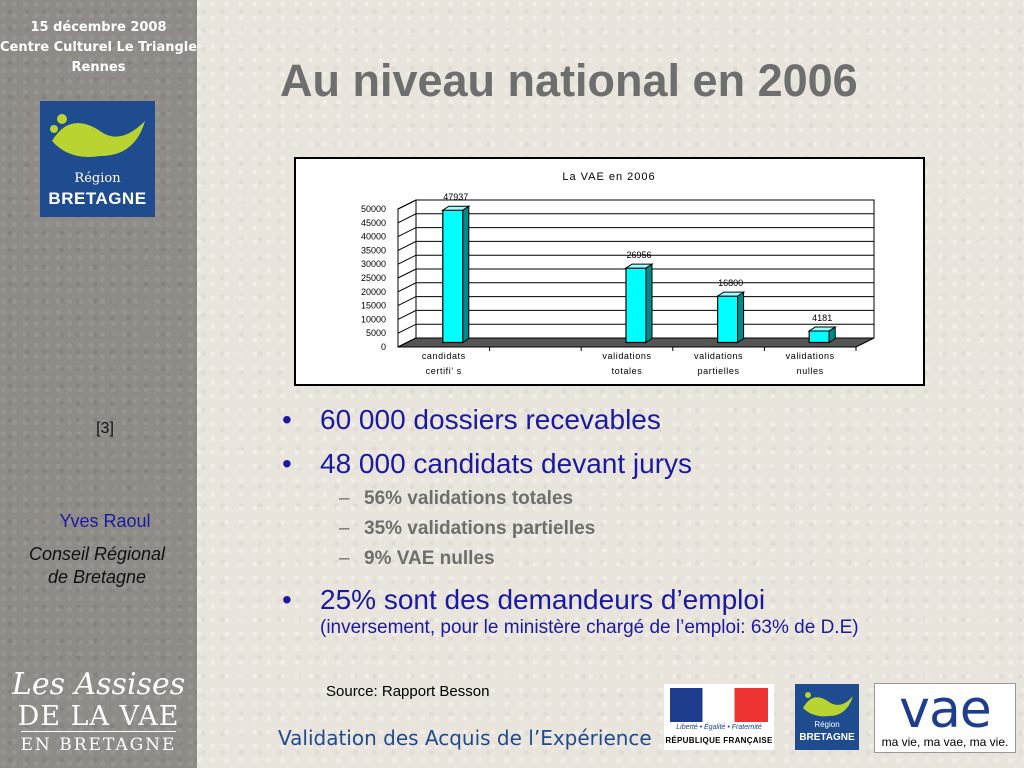 Image resolution: width=1024 pixels, height=768 pixels. Describe the element at coordinates (719, 705) in the screenshot. I see `tricolor-flag-icon` at that location.